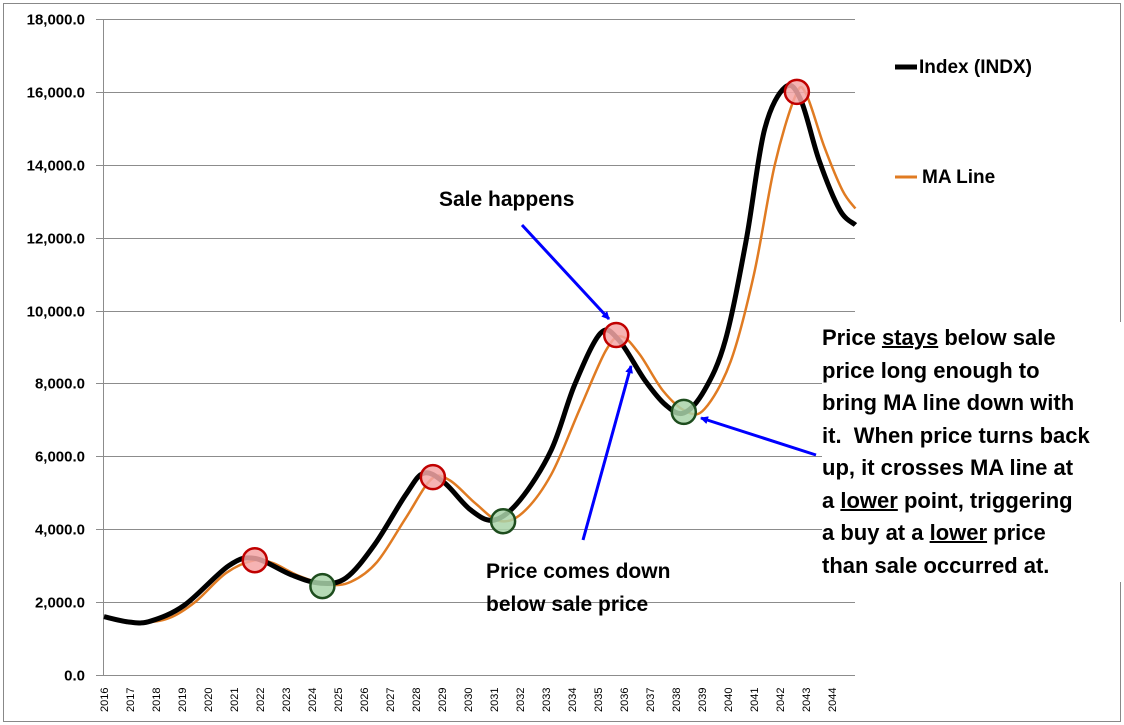  I want to click on text: Price, so click(852, 337).